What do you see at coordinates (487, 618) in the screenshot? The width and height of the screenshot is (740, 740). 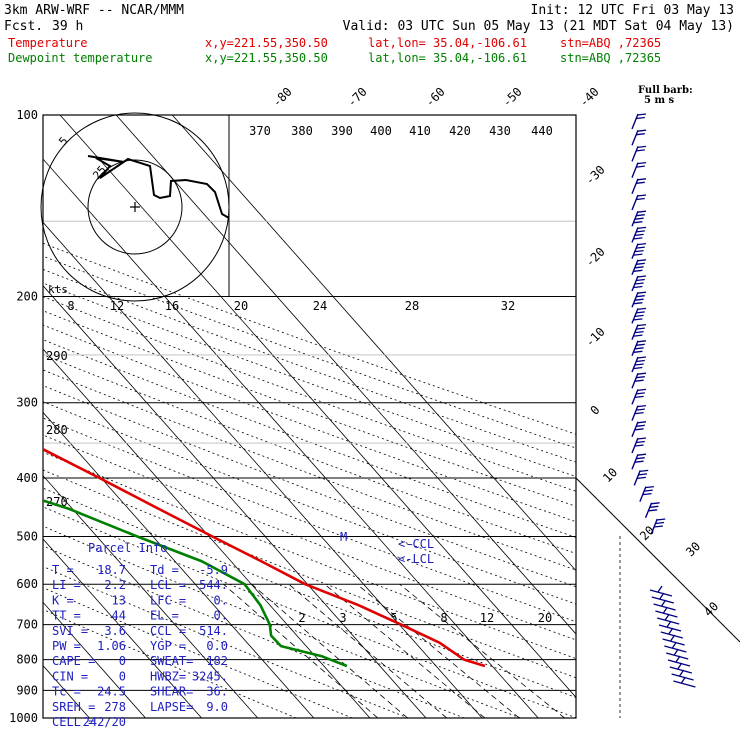 I see `mixing-ratio-label: 12` at bounding box center [487, 618].